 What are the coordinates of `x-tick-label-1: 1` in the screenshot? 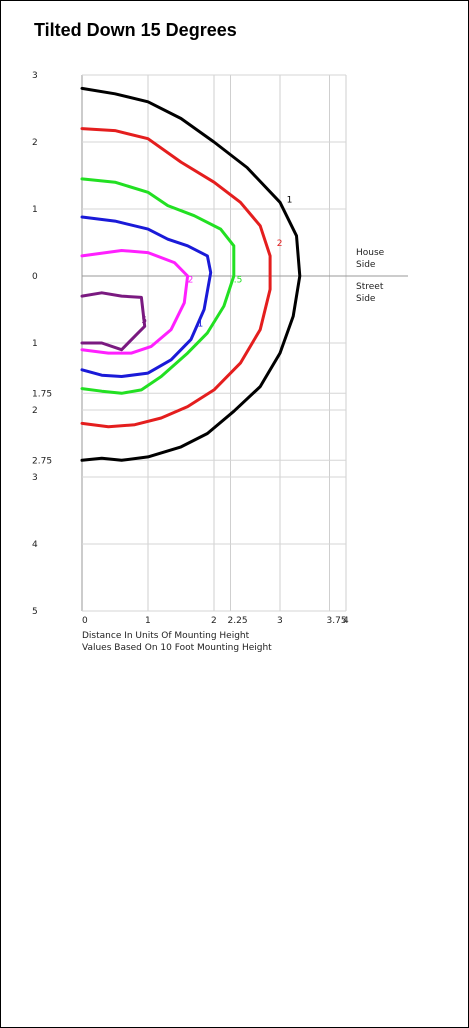 It's located at (148, 621).